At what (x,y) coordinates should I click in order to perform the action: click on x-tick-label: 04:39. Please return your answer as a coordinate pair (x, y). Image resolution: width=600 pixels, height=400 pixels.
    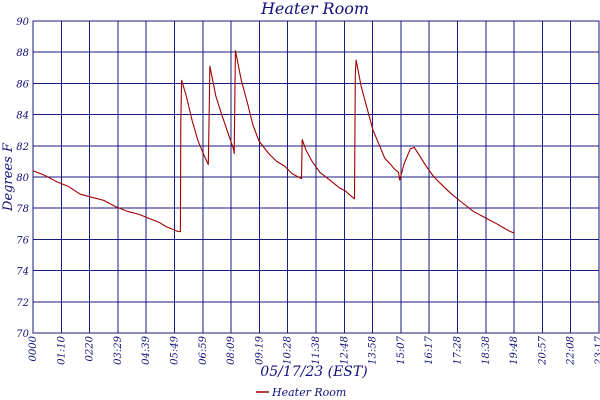
    Looking at the image, I should click on (146, 349).